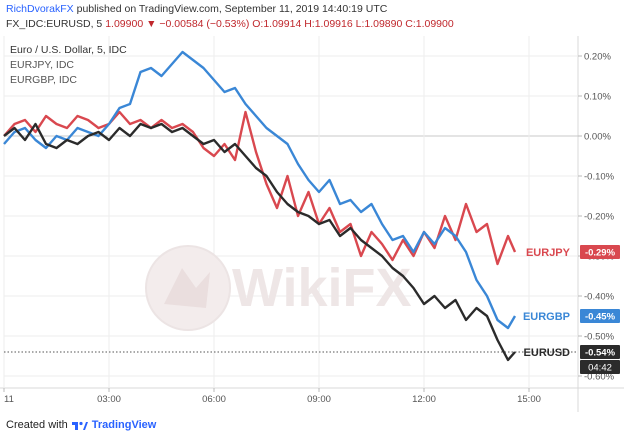 Image resolution: width=624 pixels, height=441 pixels. What do you see at coordinates (599, 297) in the screenshot?
I see `y-tick-label: -0.40%` at bounding box center [599, 297].